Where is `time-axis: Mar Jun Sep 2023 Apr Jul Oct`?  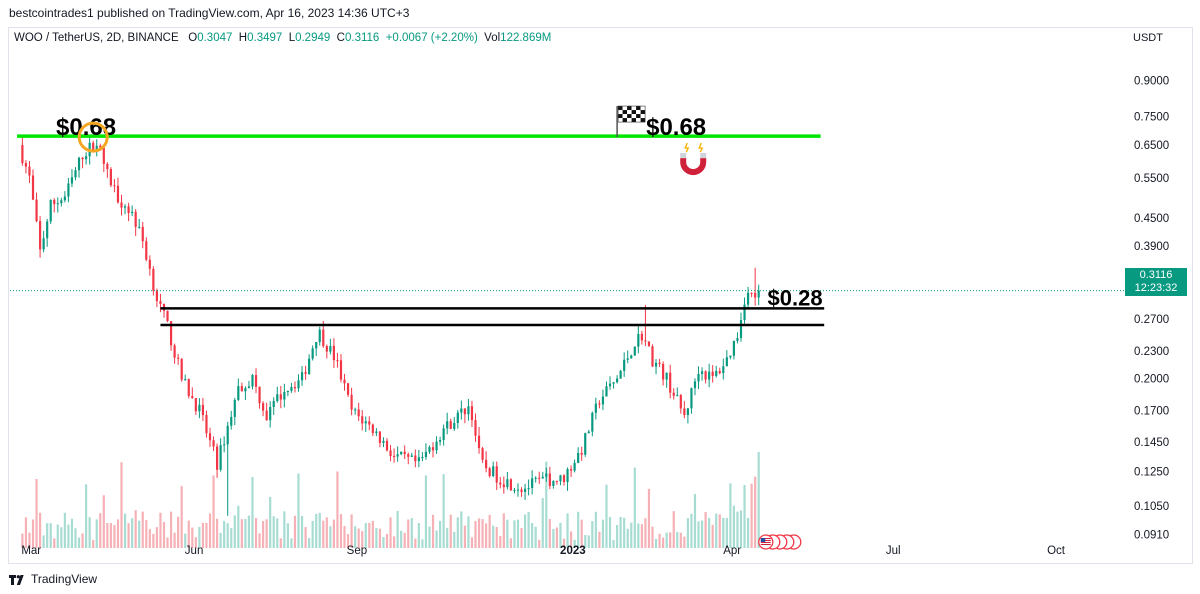 time-axis: Mar Jun Sep 2023 Apr Jul Oct is located at coordinates (543, 551).